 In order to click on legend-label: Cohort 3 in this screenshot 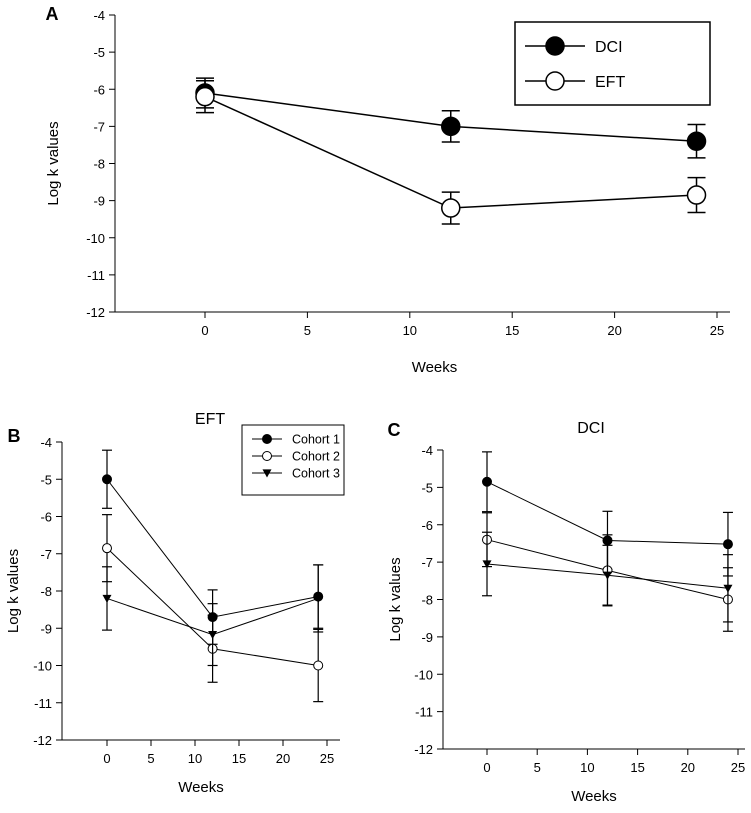, I will do `click(316, 474)`.